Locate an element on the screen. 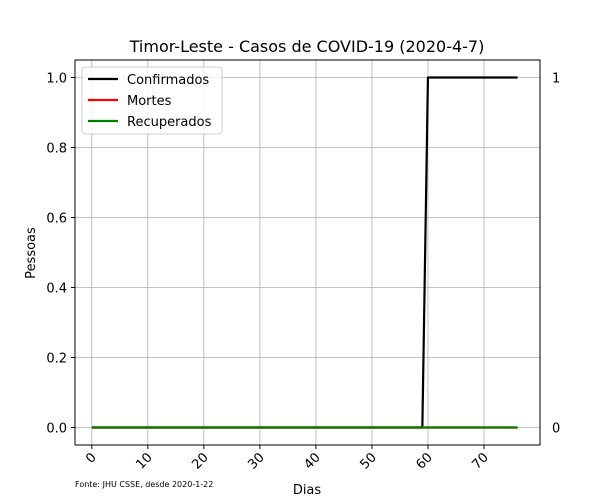 This screenshot has width=600, height=500. legend-label: Recuperados is located at coordinates (169, 122).